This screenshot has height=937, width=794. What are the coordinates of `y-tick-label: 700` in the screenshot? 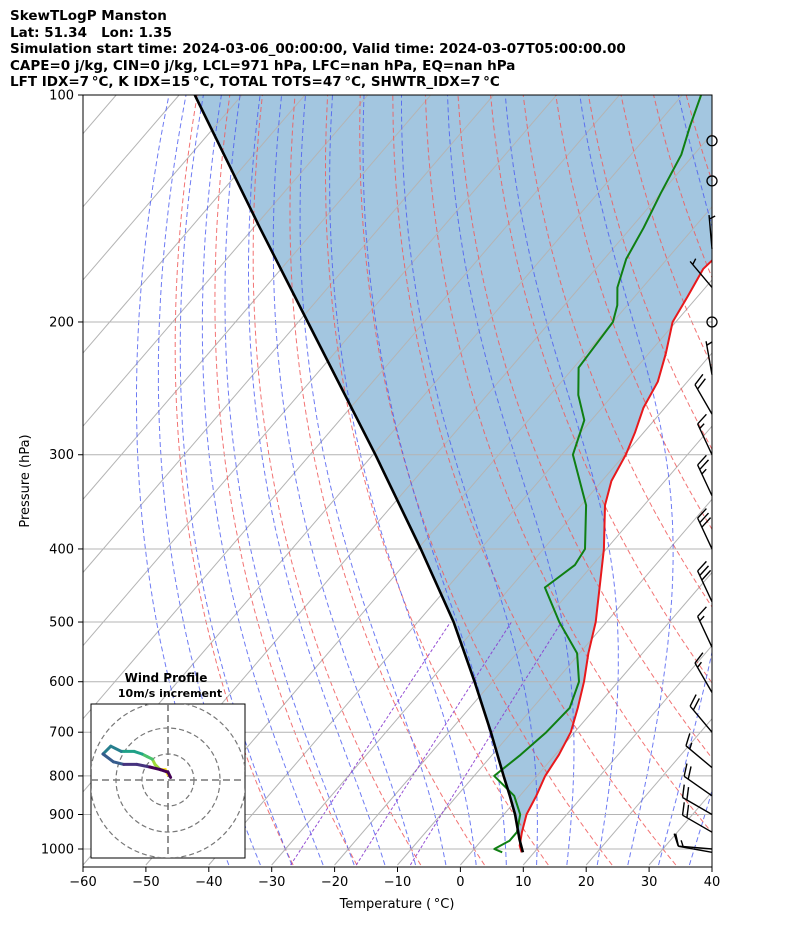 It's located at (61, 733).